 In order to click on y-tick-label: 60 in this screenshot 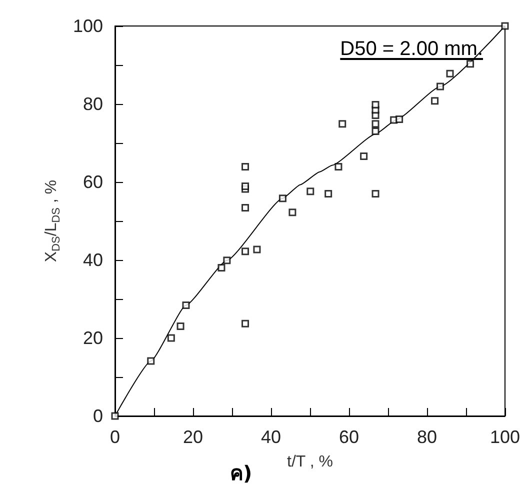, I will do `click(92, 182)`.